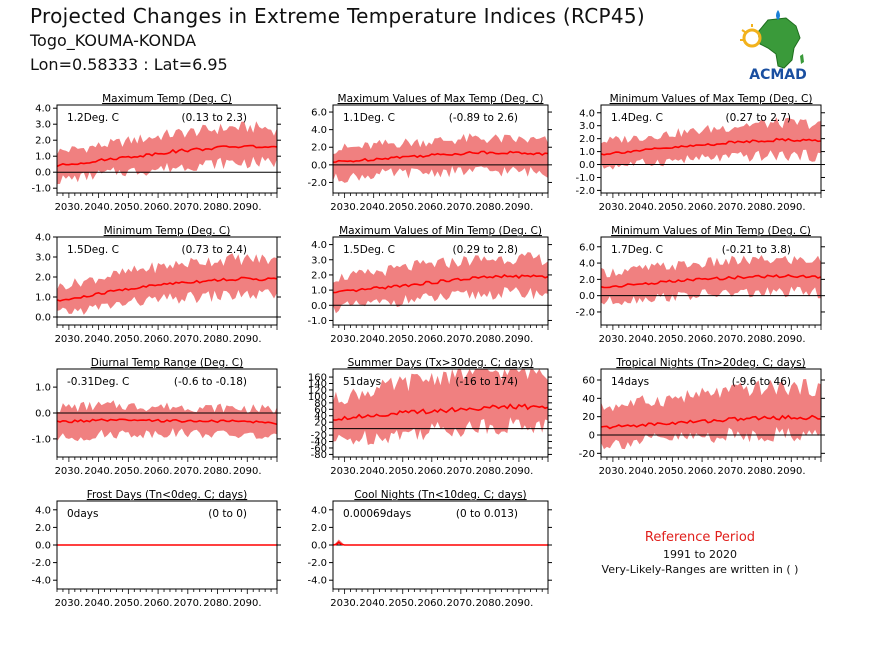 The width and height of the screenshot is (879, 659). Describe the element at coordinates (129, 64) in the screenshot. I see `station-coordinates: Lon=0.58333 : Lat=6.95` at that location.